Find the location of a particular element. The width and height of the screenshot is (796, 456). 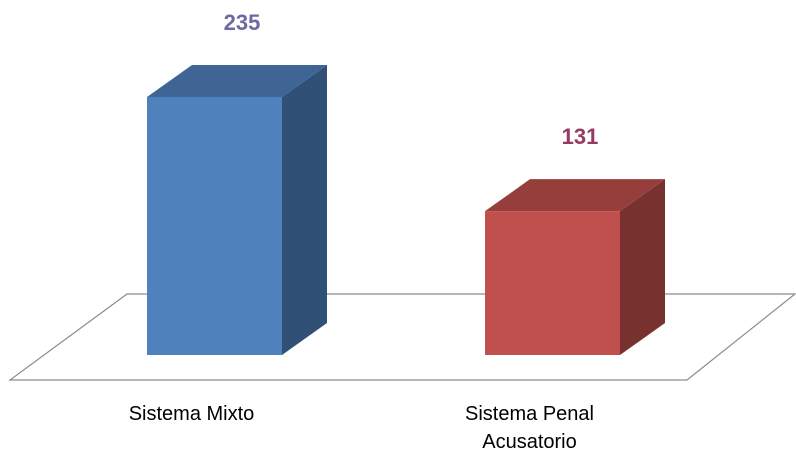

category-label: Sistema Mixto is located at coordinates (191, 414).